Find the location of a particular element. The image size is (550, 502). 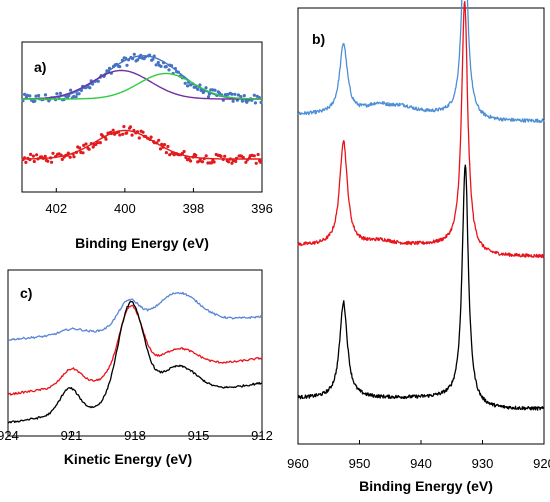

x-tick-label: 398 is located at coordinates (194, 208).